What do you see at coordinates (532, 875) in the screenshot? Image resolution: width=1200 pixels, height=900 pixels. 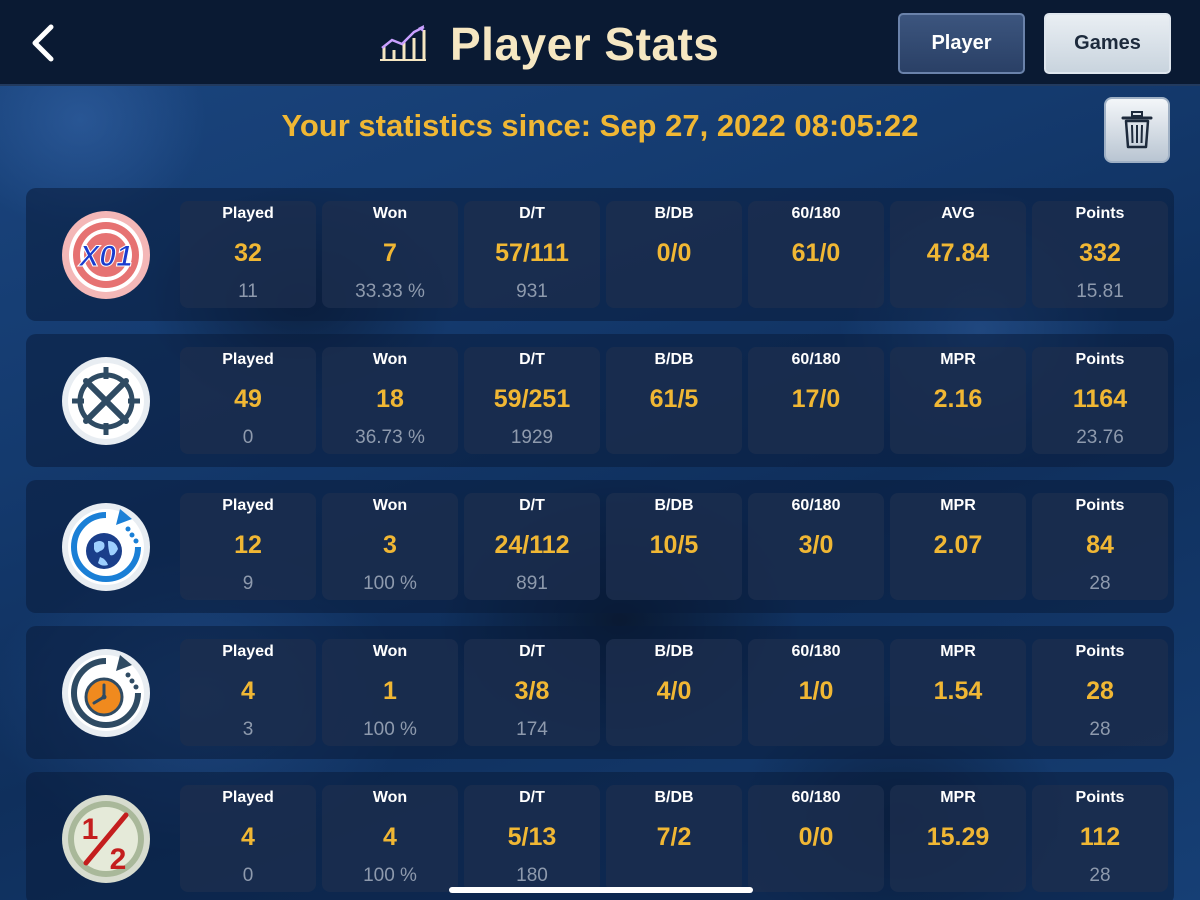 I see `stat-subvalue: 180` at bounding box center [532, 875].